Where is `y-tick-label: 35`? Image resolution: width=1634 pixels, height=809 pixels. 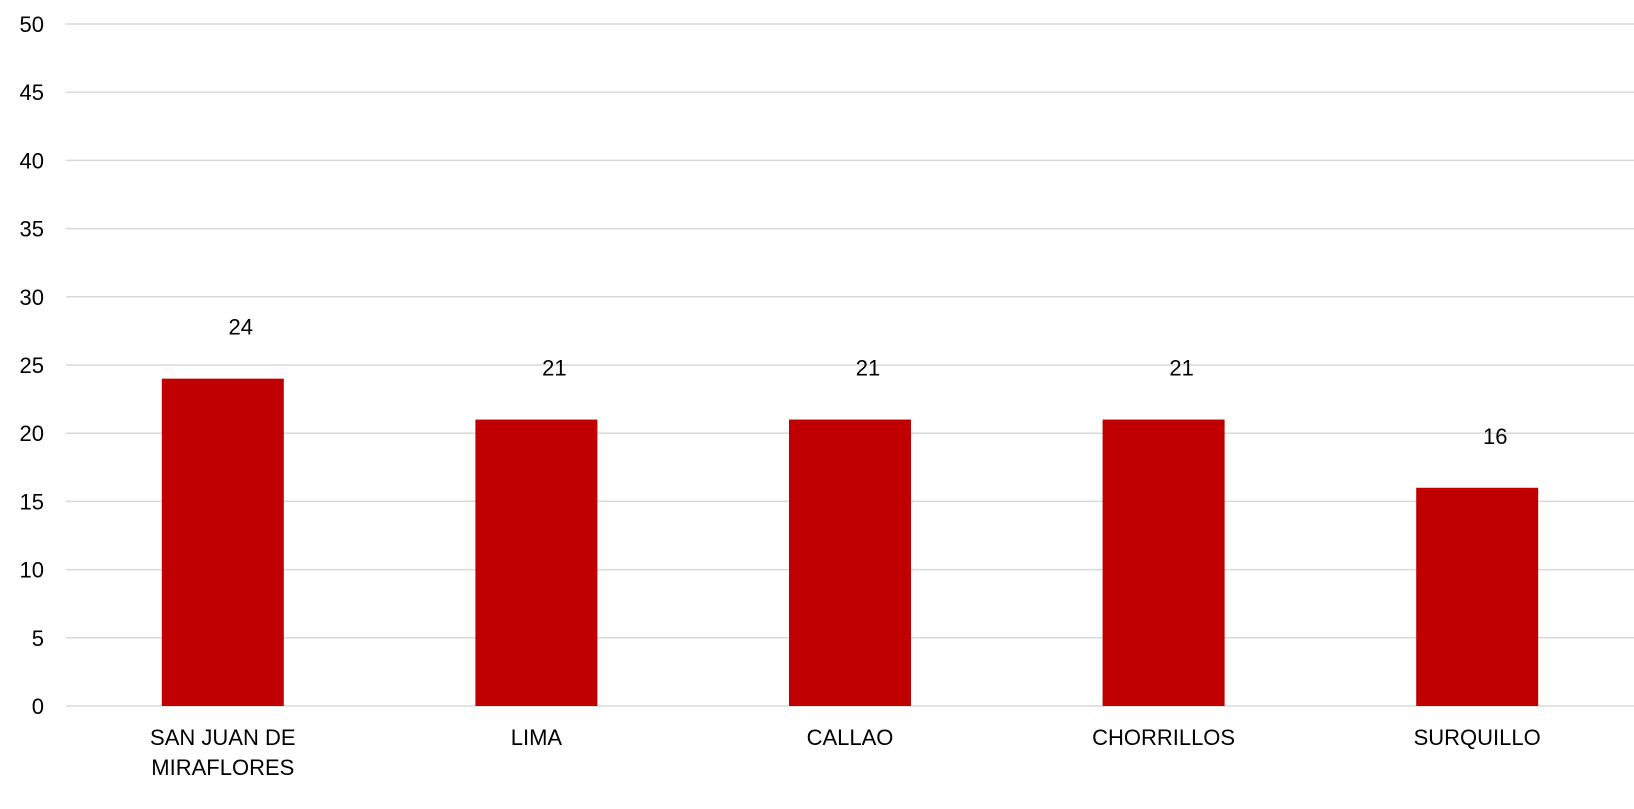
y-tick-label: 35 is located at coordinates (32, 229).